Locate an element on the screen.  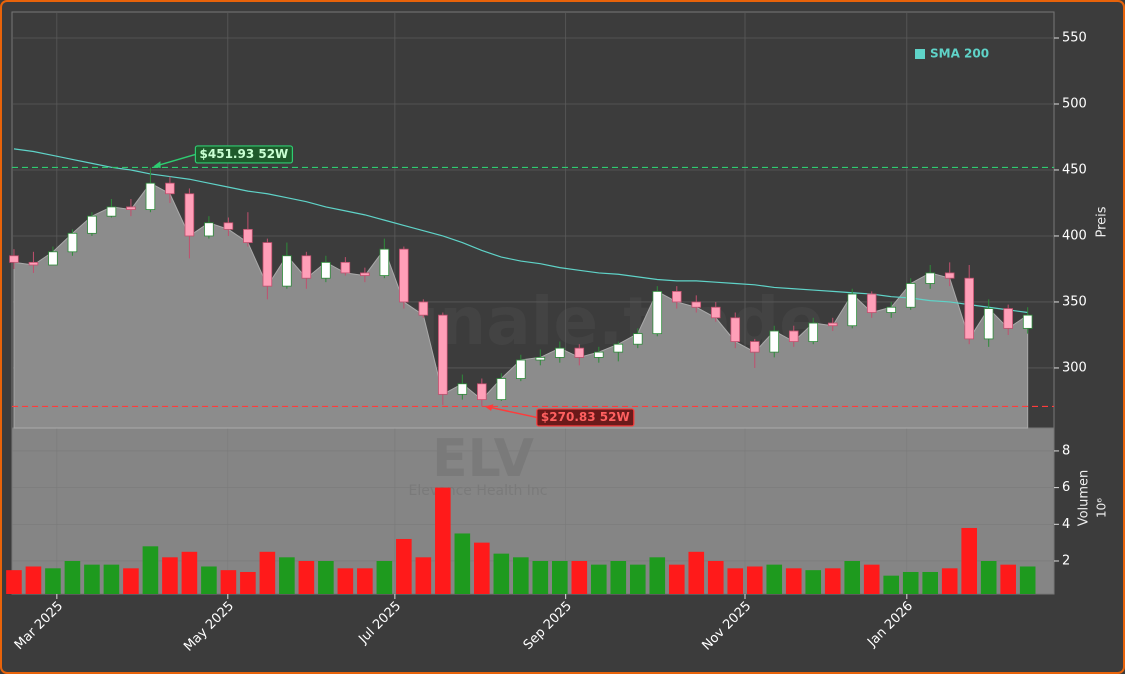
volume-scale-label: 10⁶ is located at coordinates (1102, 508).